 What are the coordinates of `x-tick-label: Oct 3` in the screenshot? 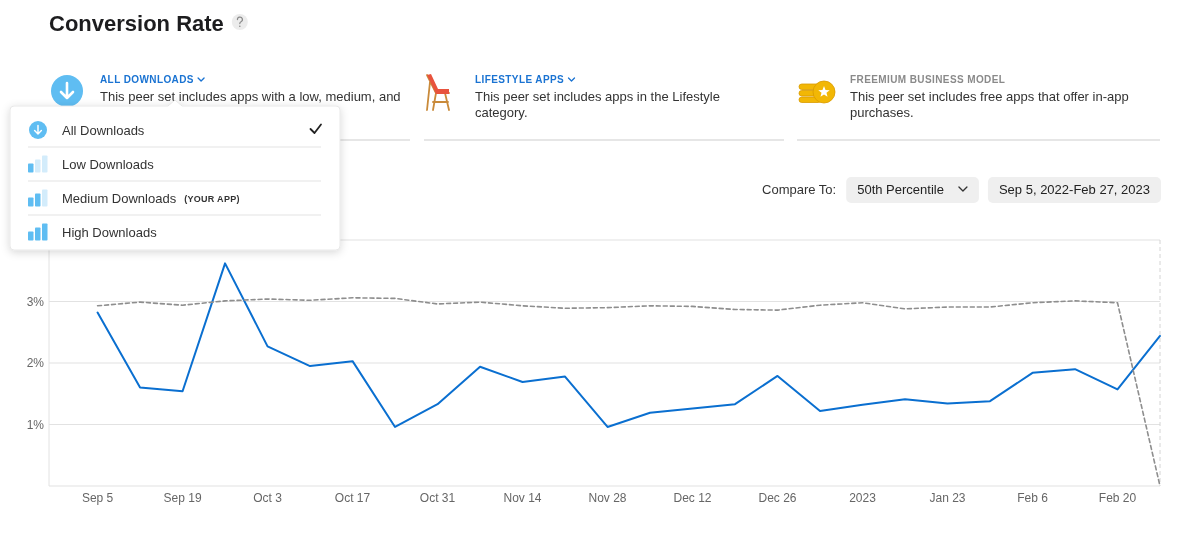 It's located at (268, 498).